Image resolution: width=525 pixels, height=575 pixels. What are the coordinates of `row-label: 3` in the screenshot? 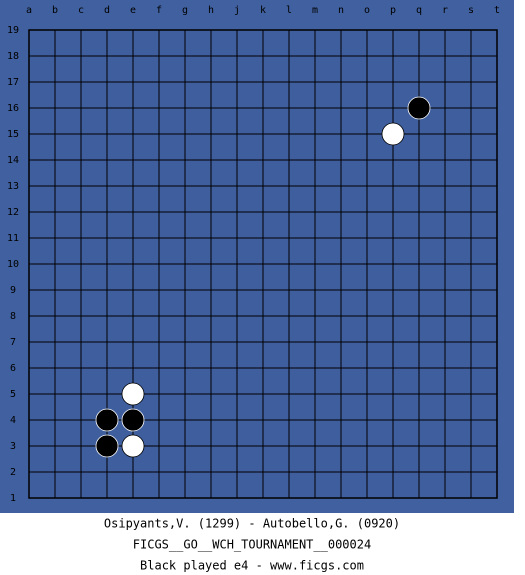 It's located at (13, 446).